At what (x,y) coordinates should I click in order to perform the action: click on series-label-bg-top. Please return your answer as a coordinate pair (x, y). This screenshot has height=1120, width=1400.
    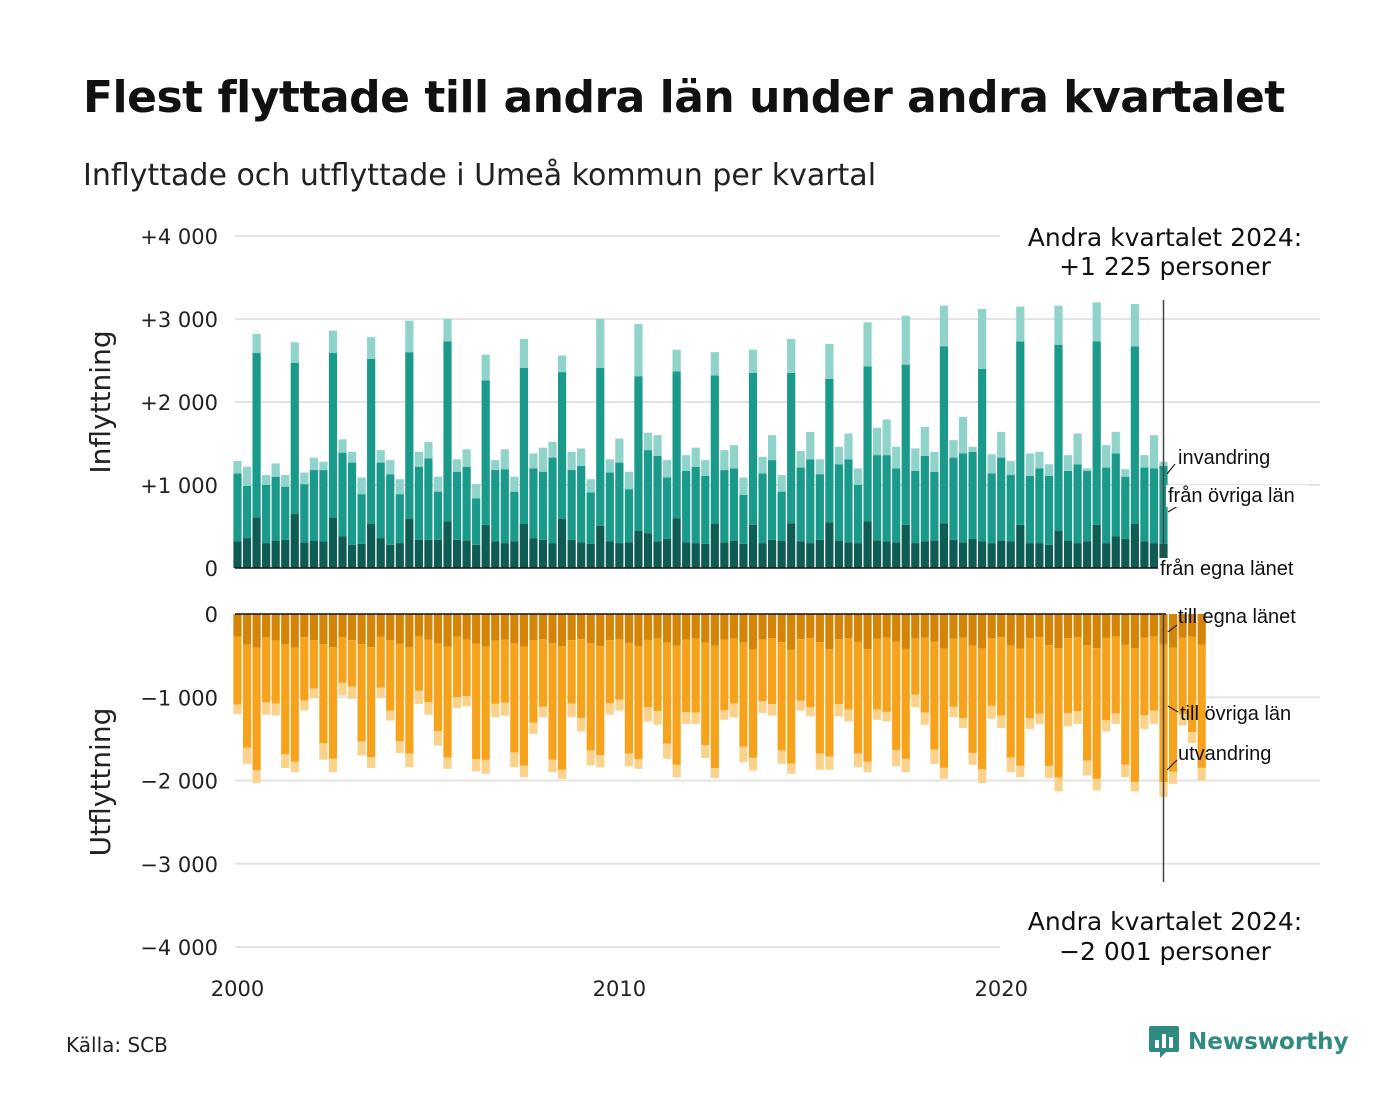
    Looking at the image, I should click on (1237, 496).